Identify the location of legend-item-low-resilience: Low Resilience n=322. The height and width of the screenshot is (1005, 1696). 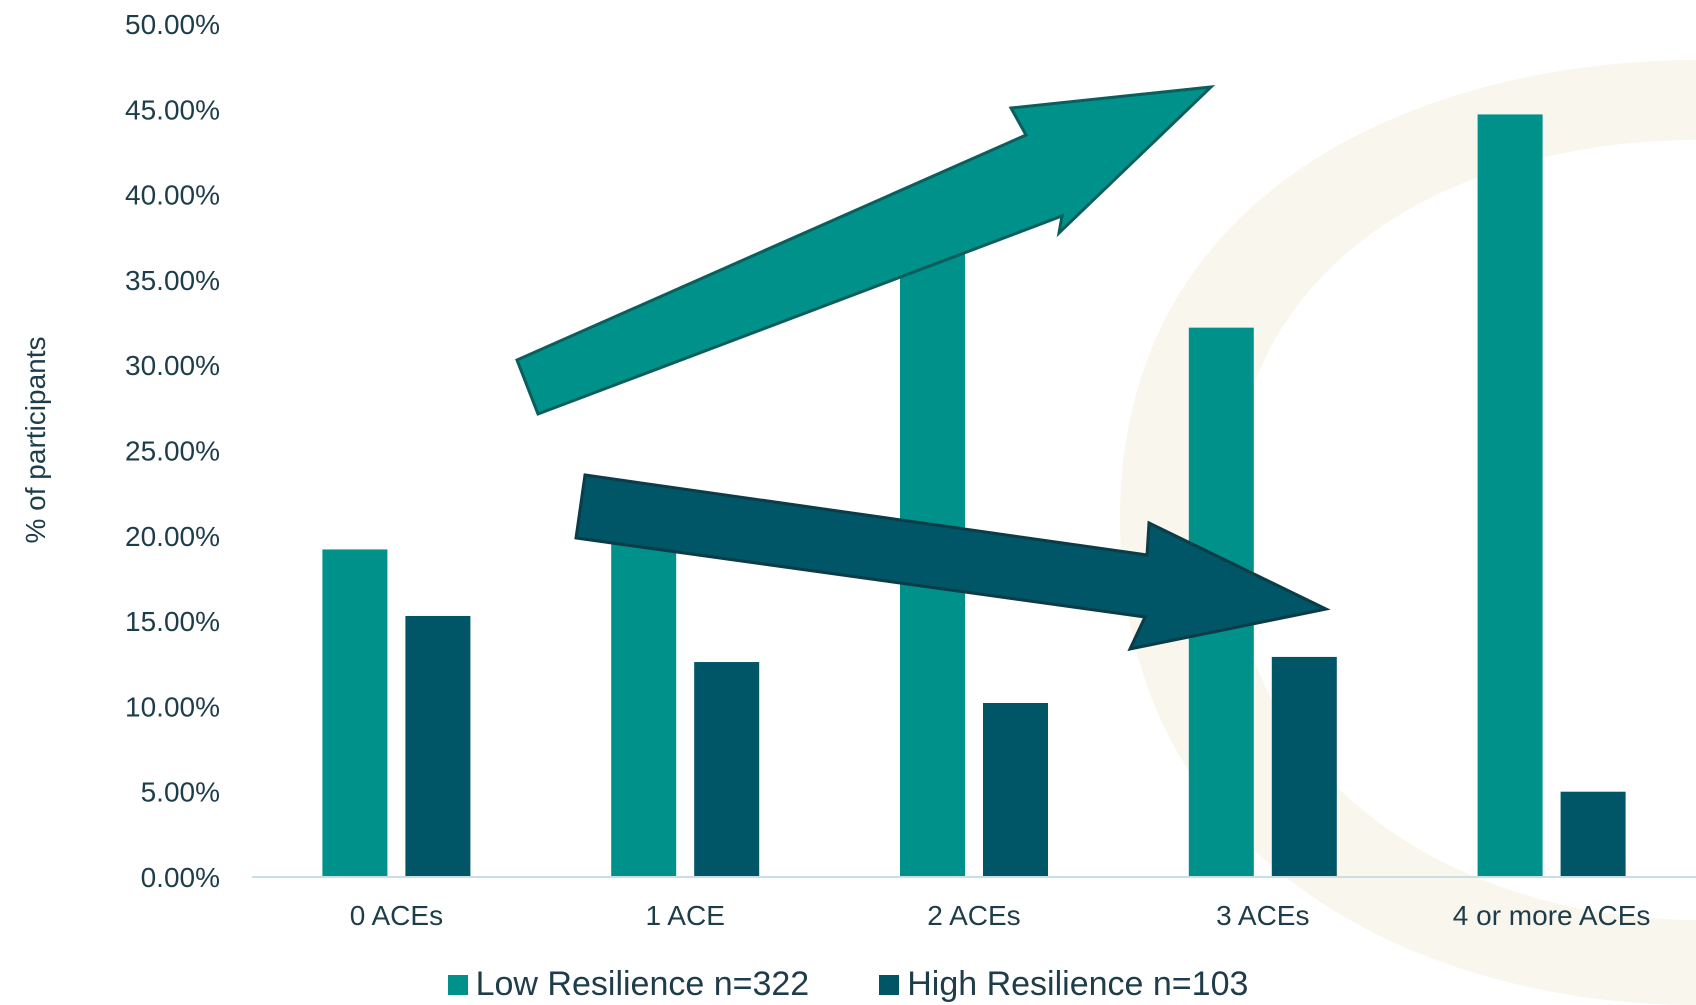
(628, 984).